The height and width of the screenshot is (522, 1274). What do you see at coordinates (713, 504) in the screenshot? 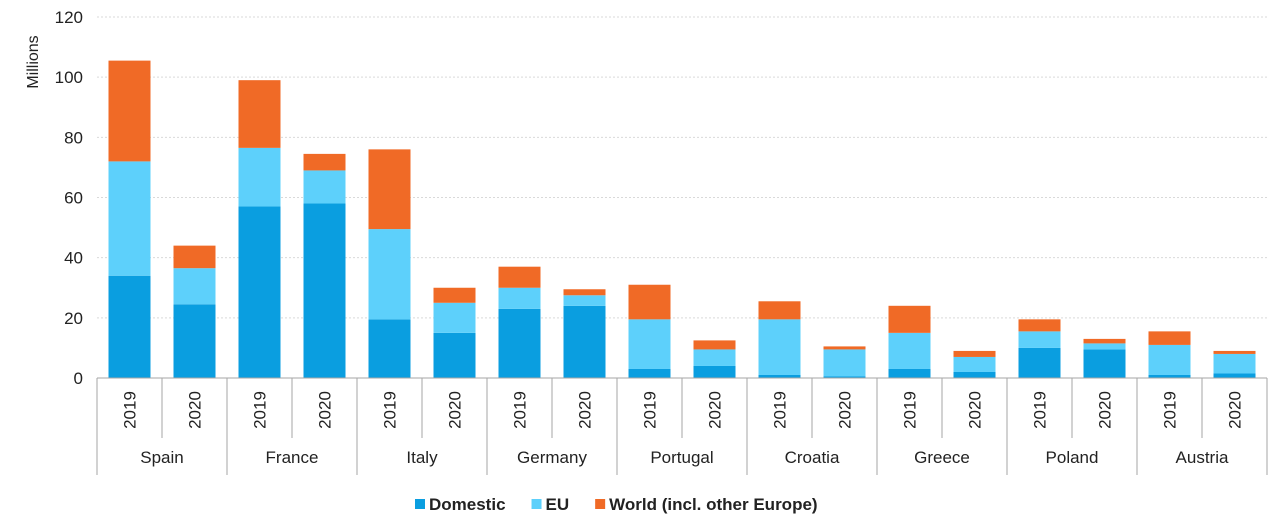
I see `legend-label-2: World (incl. other Europe)` at bounding box center [713, 504].